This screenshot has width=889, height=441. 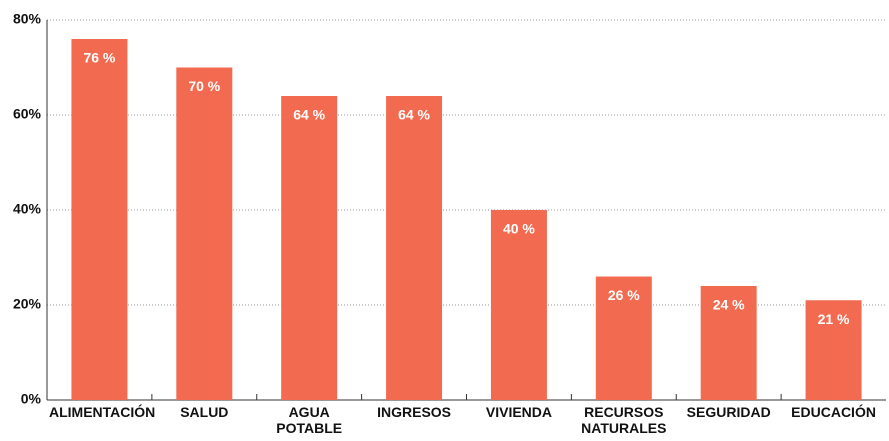 I want to click on value-label: 40 %, so click(x=519, y=229).